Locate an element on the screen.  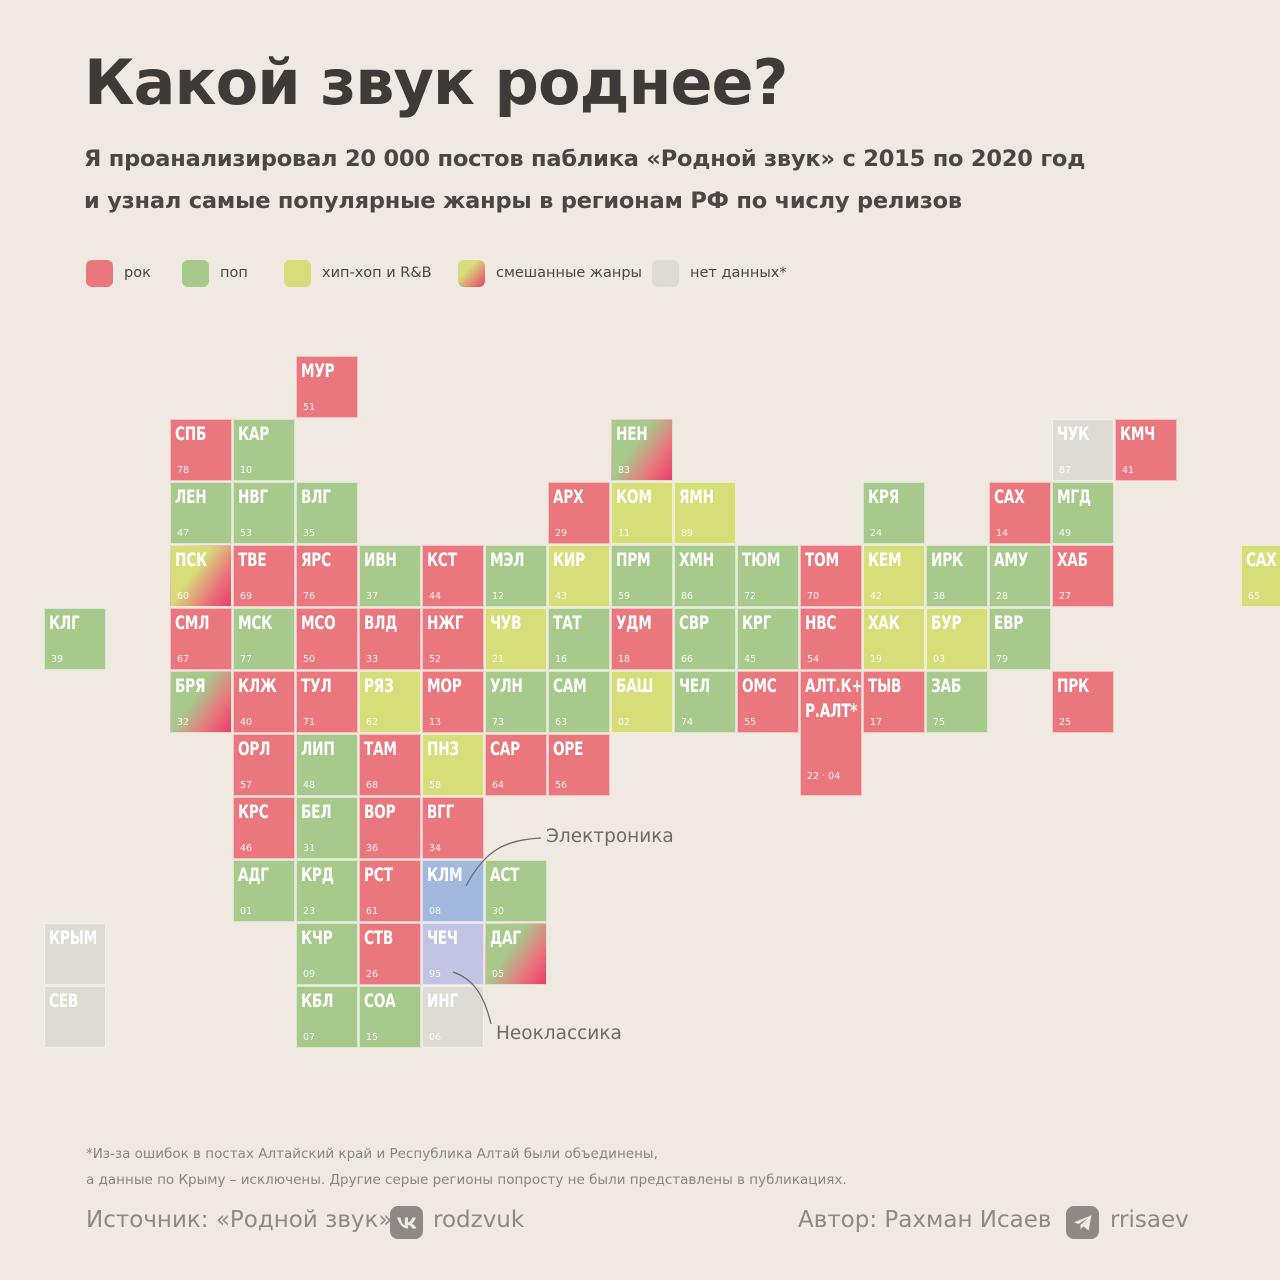
region-code: РЯЗ is located at coordinates (379, 686).